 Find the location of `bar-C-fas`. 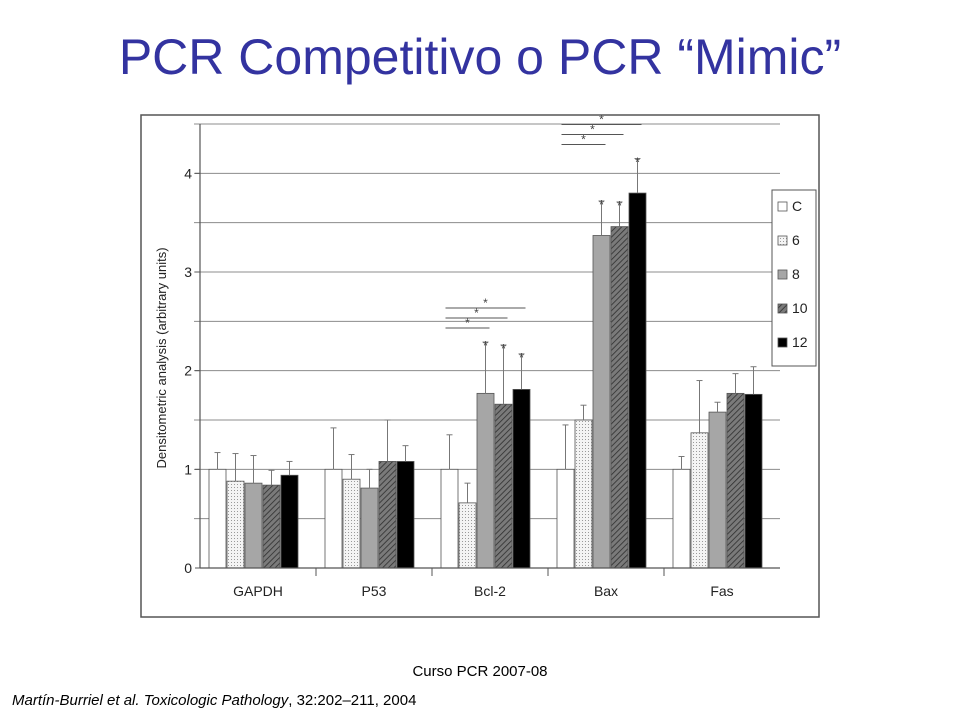

bar-C-fas is located at coordinates (681, 518).